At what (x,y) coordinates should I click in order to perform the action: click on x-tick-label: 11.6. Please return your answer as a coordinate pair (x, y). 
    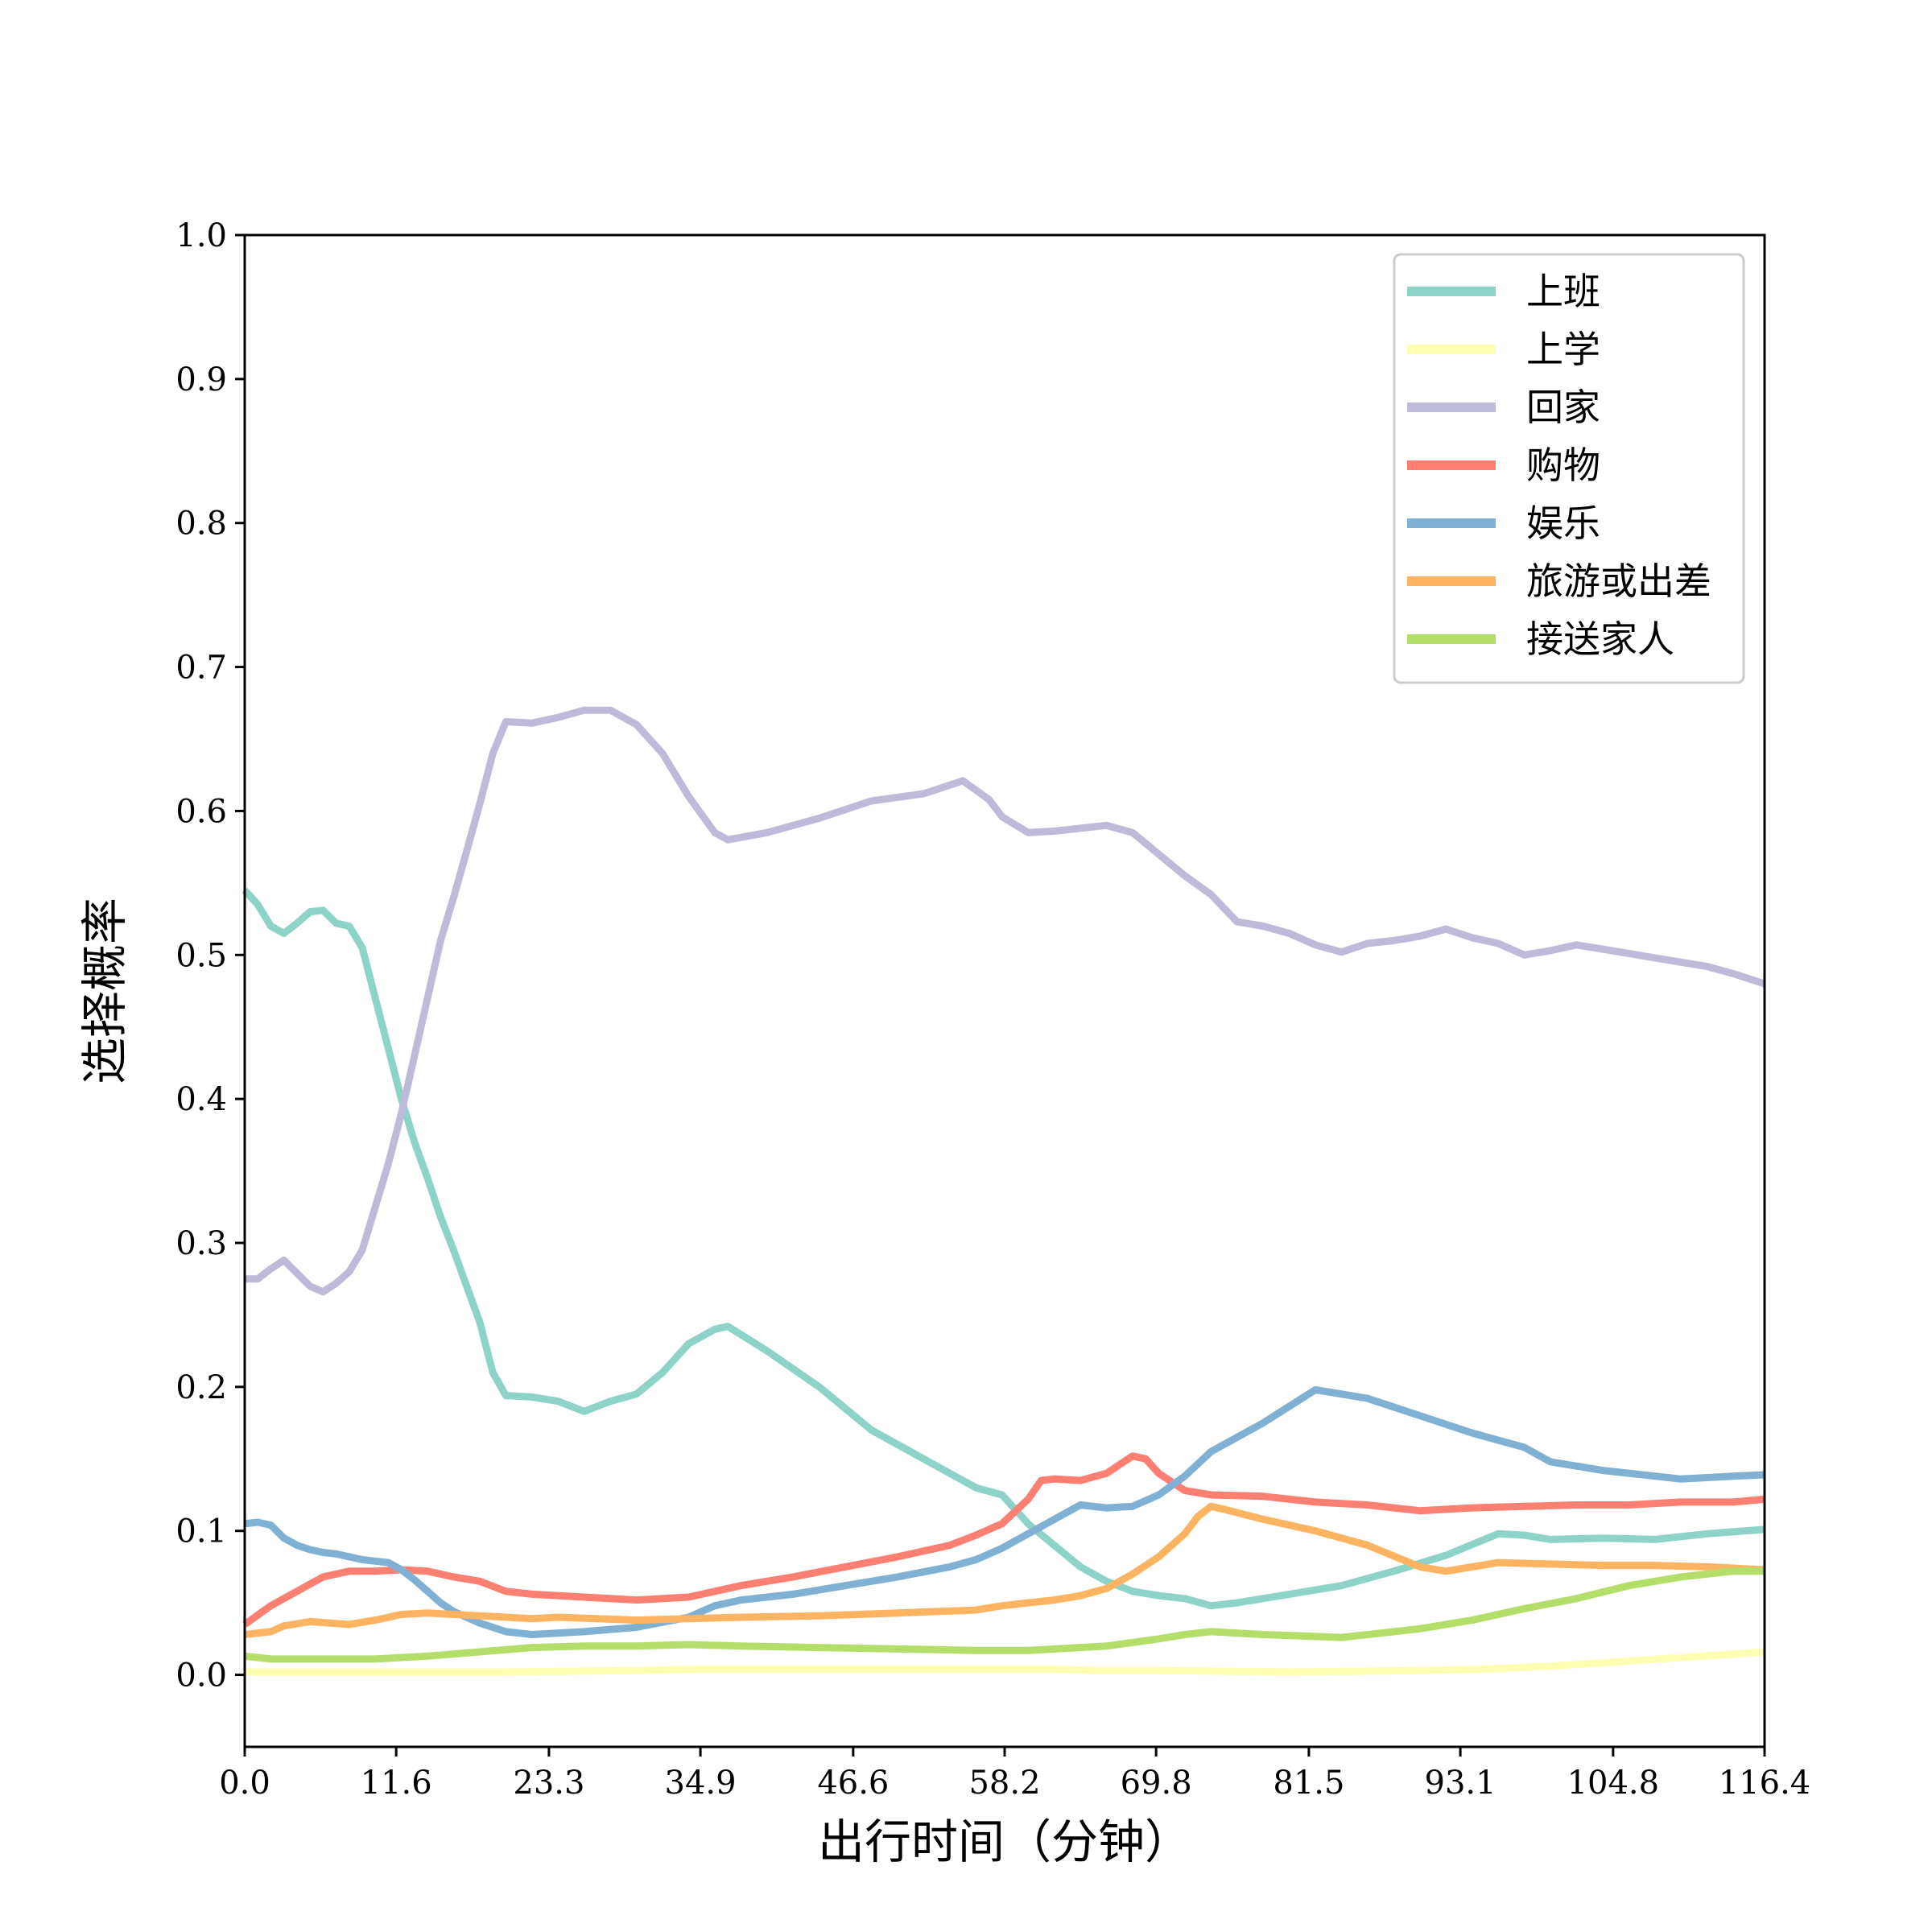
    Looking at the image, I should click on (396, 1783).